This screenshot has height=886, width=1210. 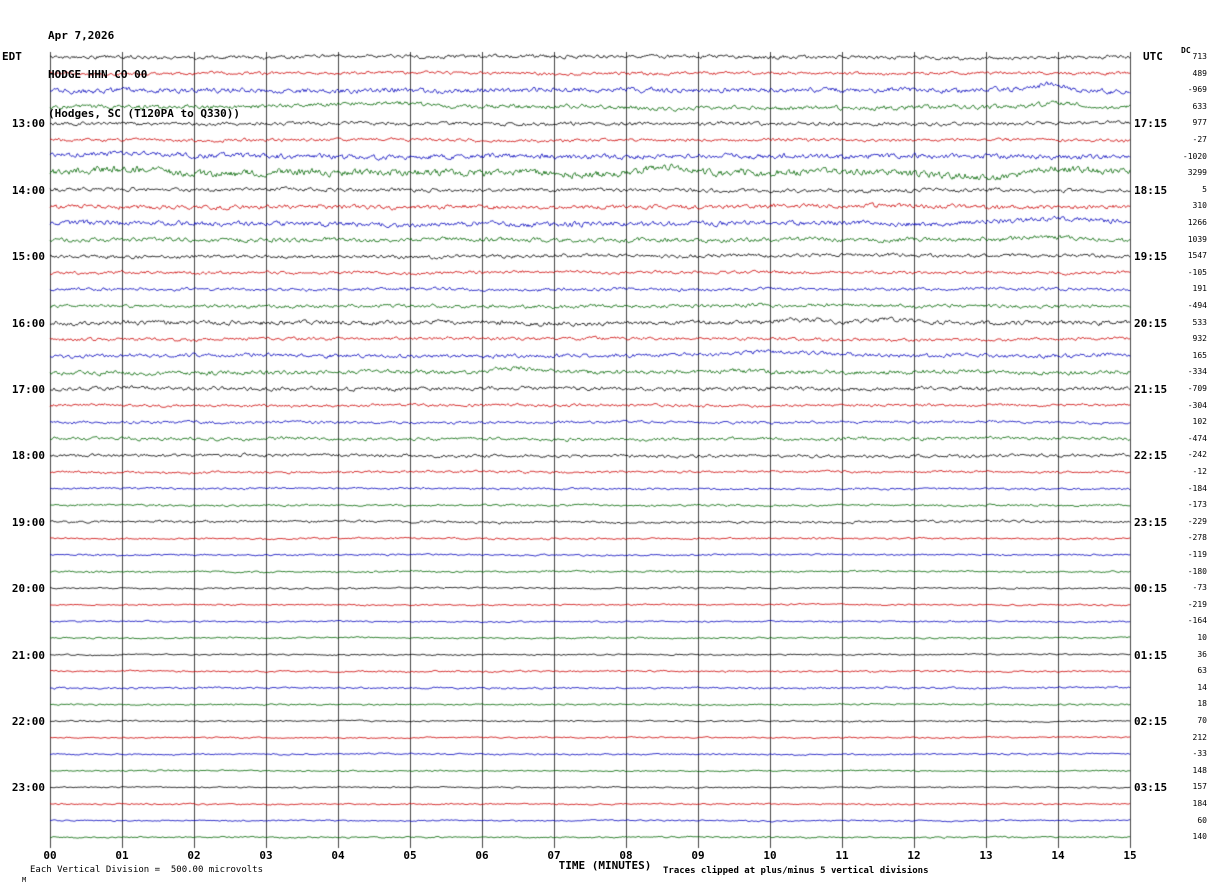 What do you see at coordinates (1197, 538) in the screenshot?
I see `dc-offset-value: -278` at bounding box center [1197, 538].